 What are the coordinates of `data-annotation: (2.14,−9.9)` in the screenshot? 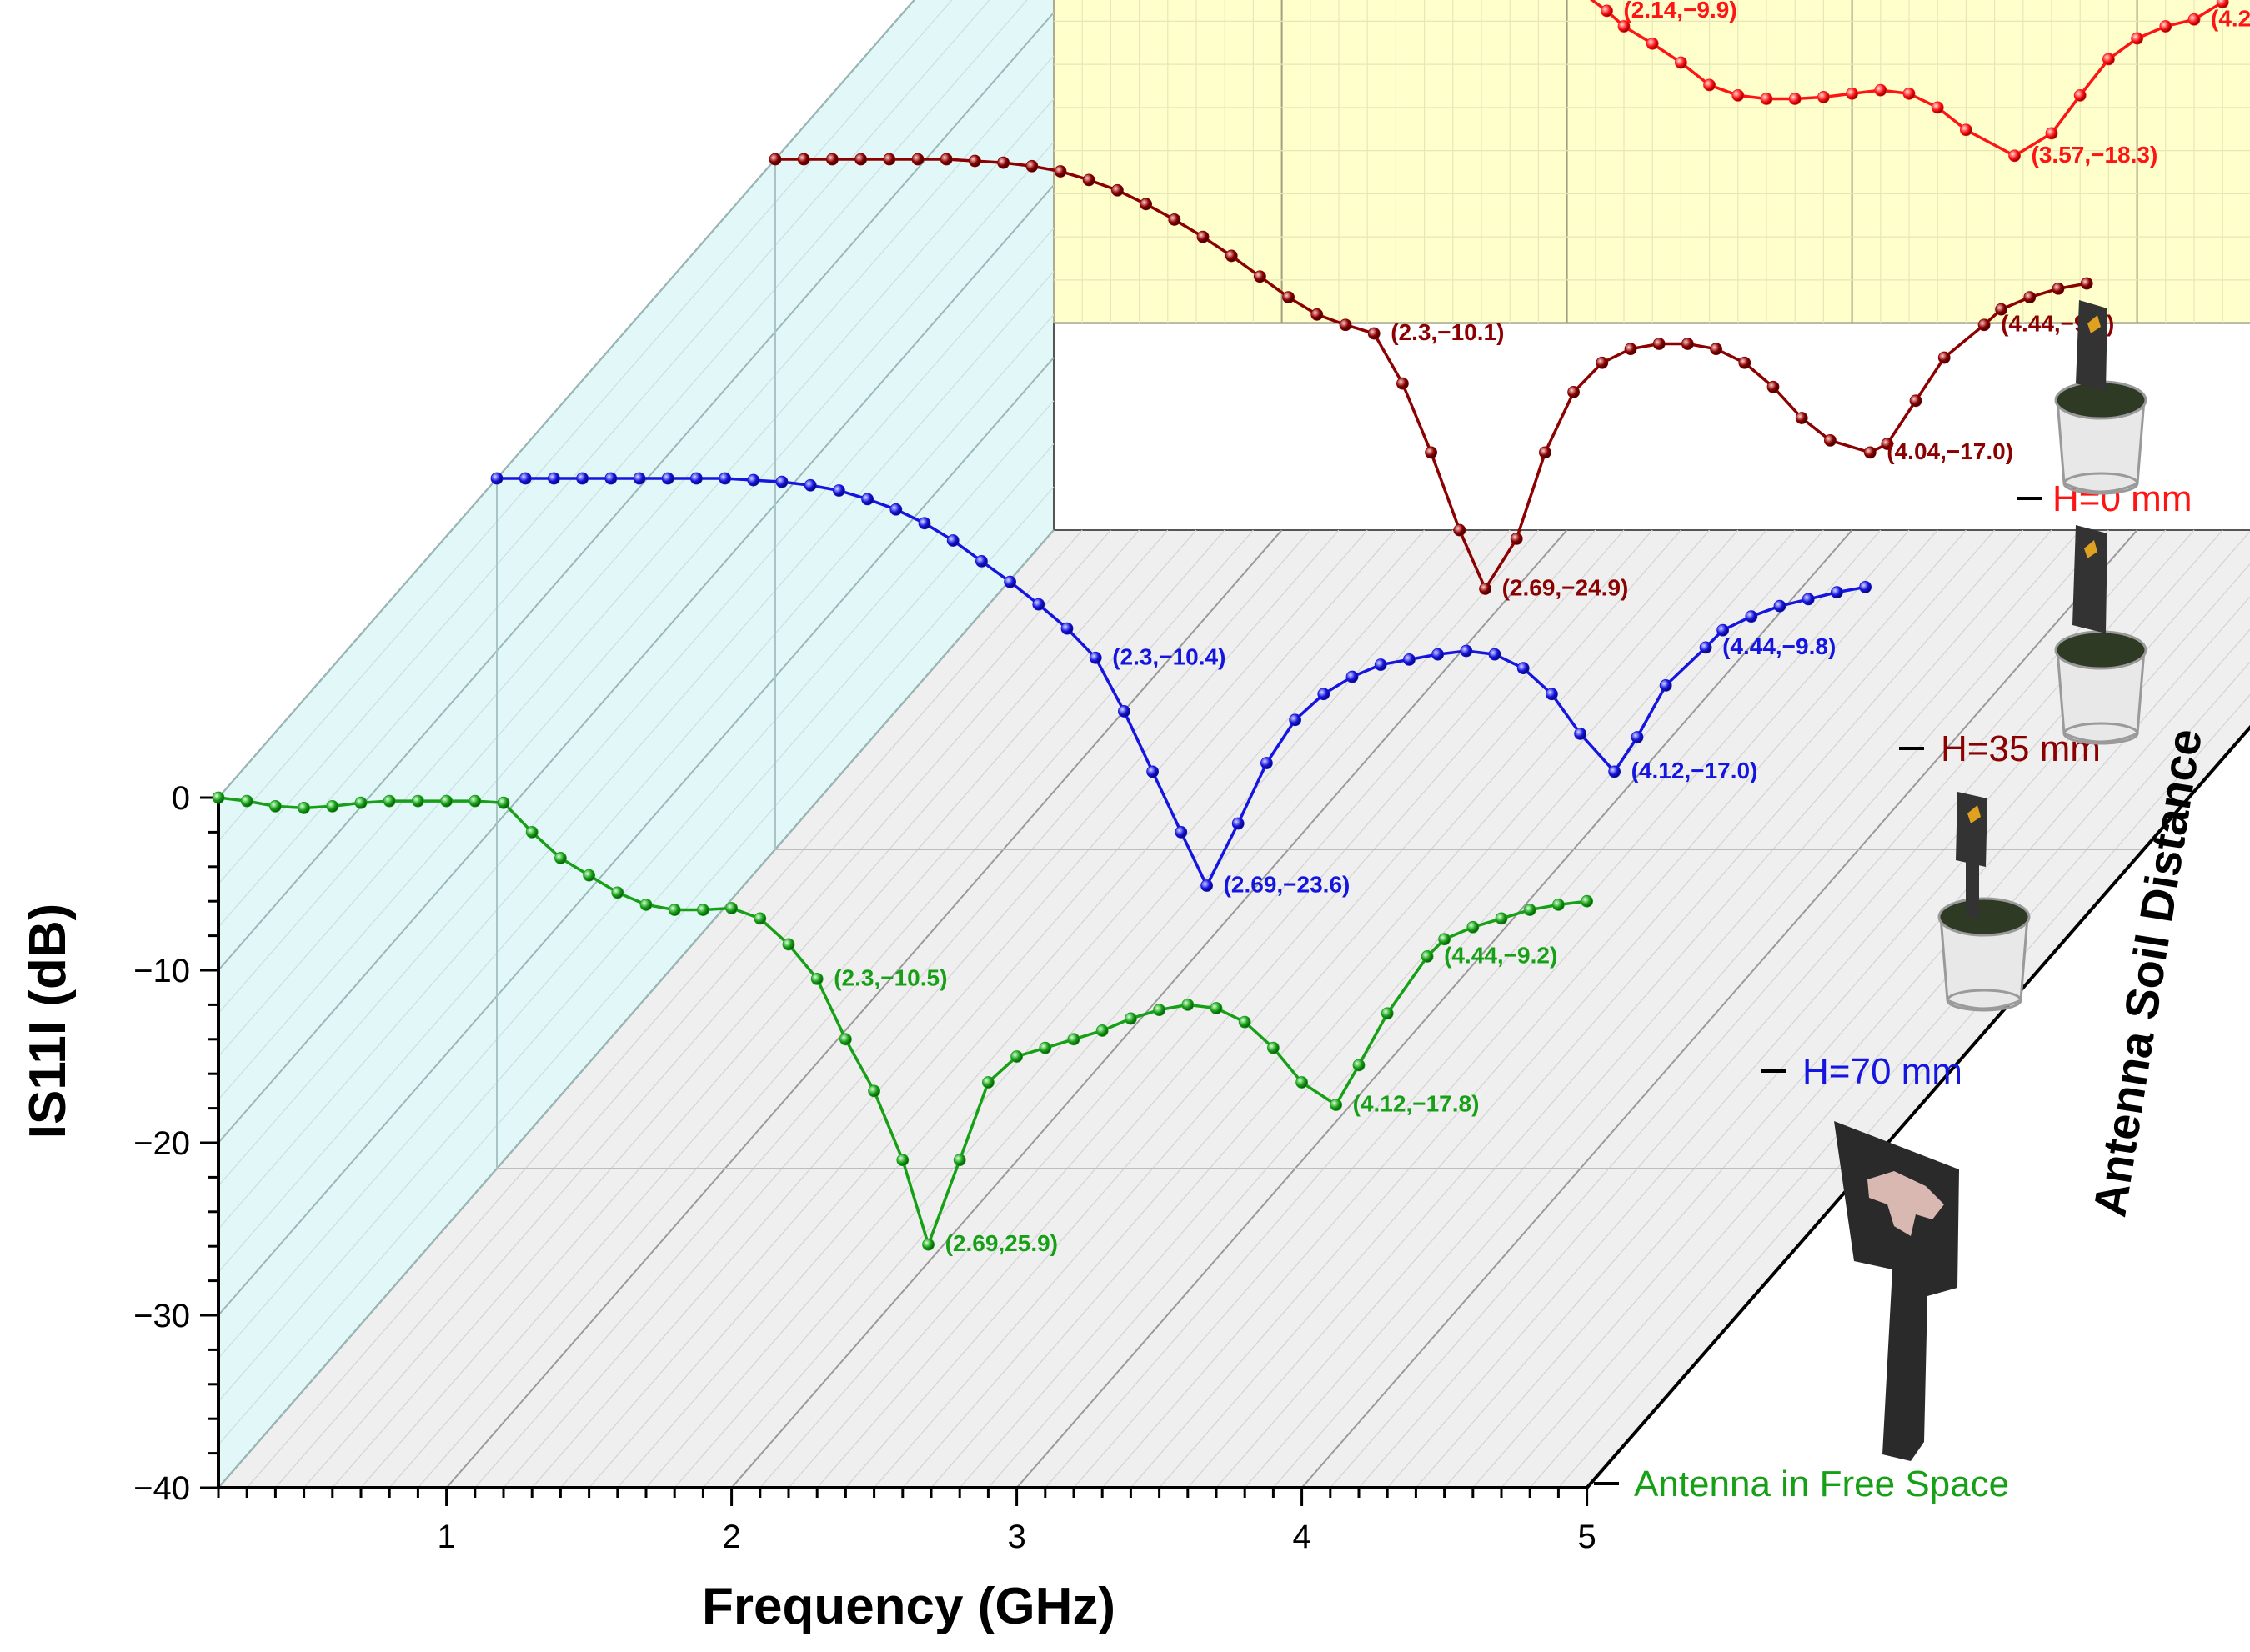 It's located at (1679, 11).